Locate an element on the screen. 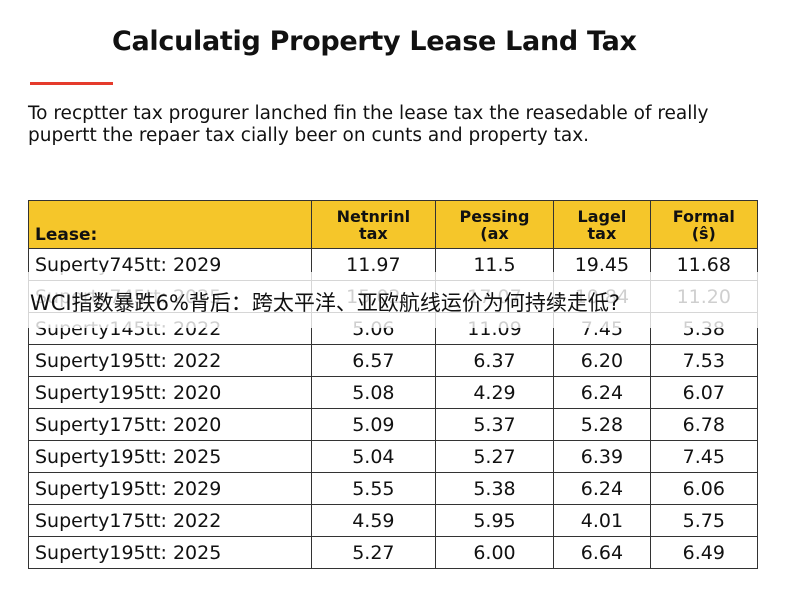  table-cell: 6.39 is located at coordinates (602, 456).